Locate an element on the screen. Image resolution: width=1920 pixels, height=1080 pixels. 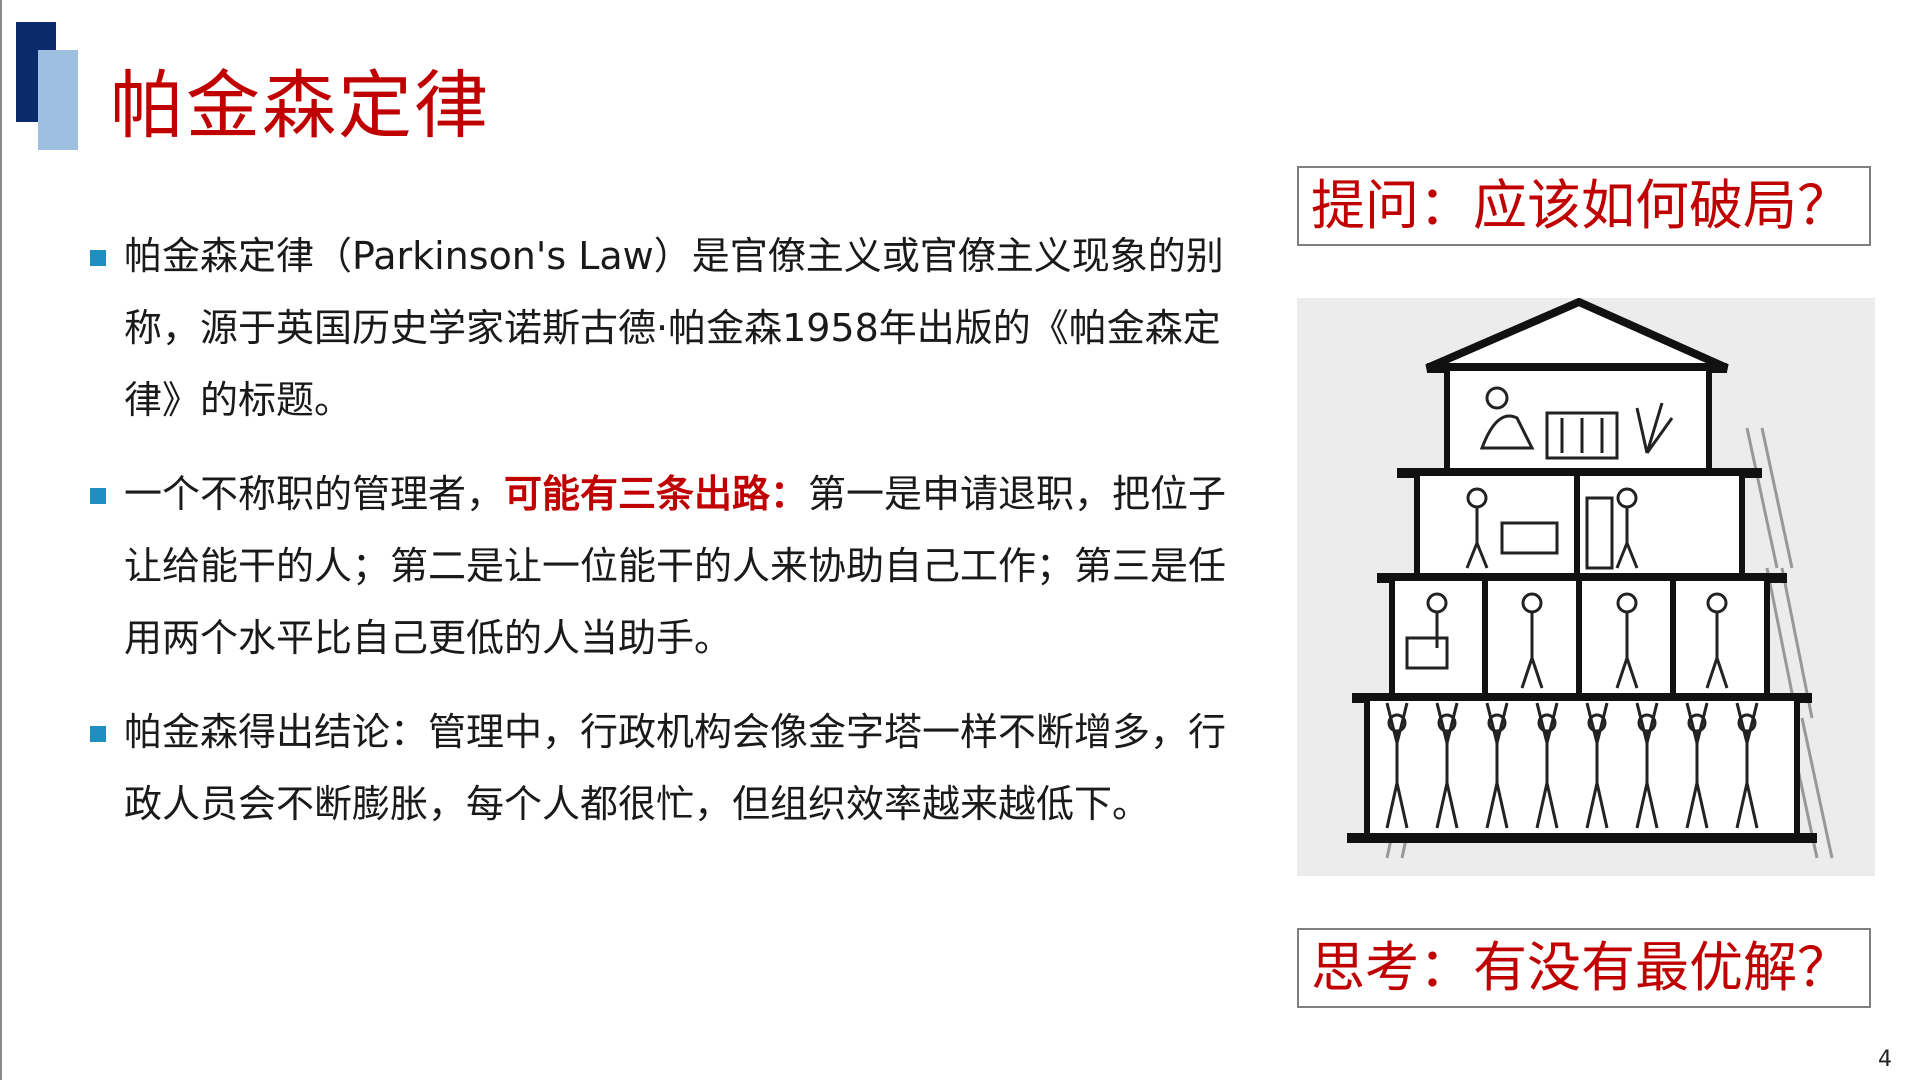
page-number: 4 is located at coordinates (1885, 1059).